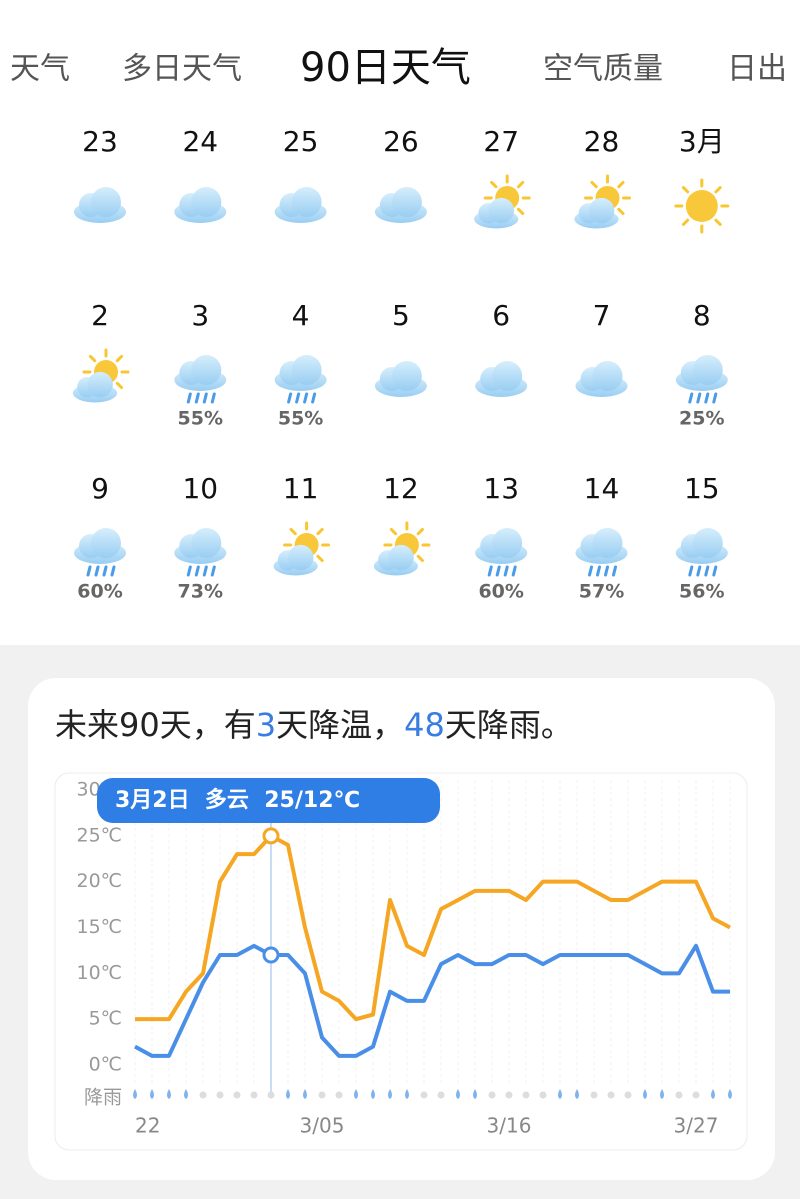  Describe the element at coordinates (401, 488) in the screenshot. I see `day-label: 12` at that location.